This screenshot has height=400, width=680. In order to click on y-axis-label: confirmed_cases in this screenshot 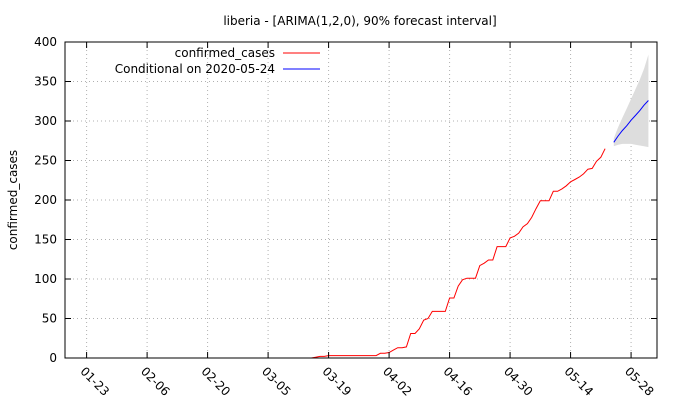, I will do `click(13, 200)`.